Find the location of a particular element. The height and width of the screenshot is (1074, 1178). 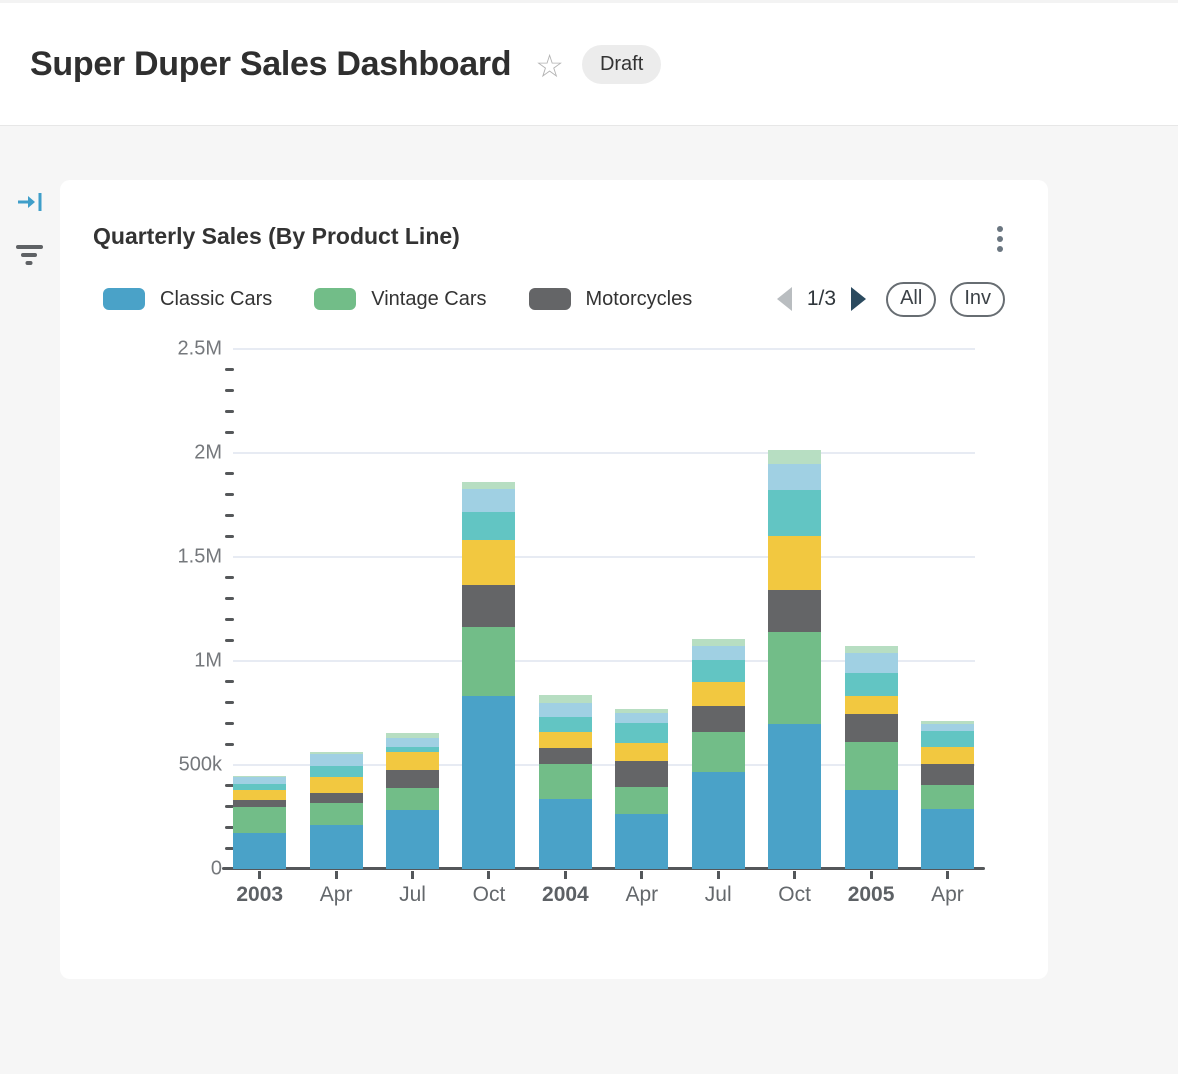

top-strip is located at coordinates (589, 1).